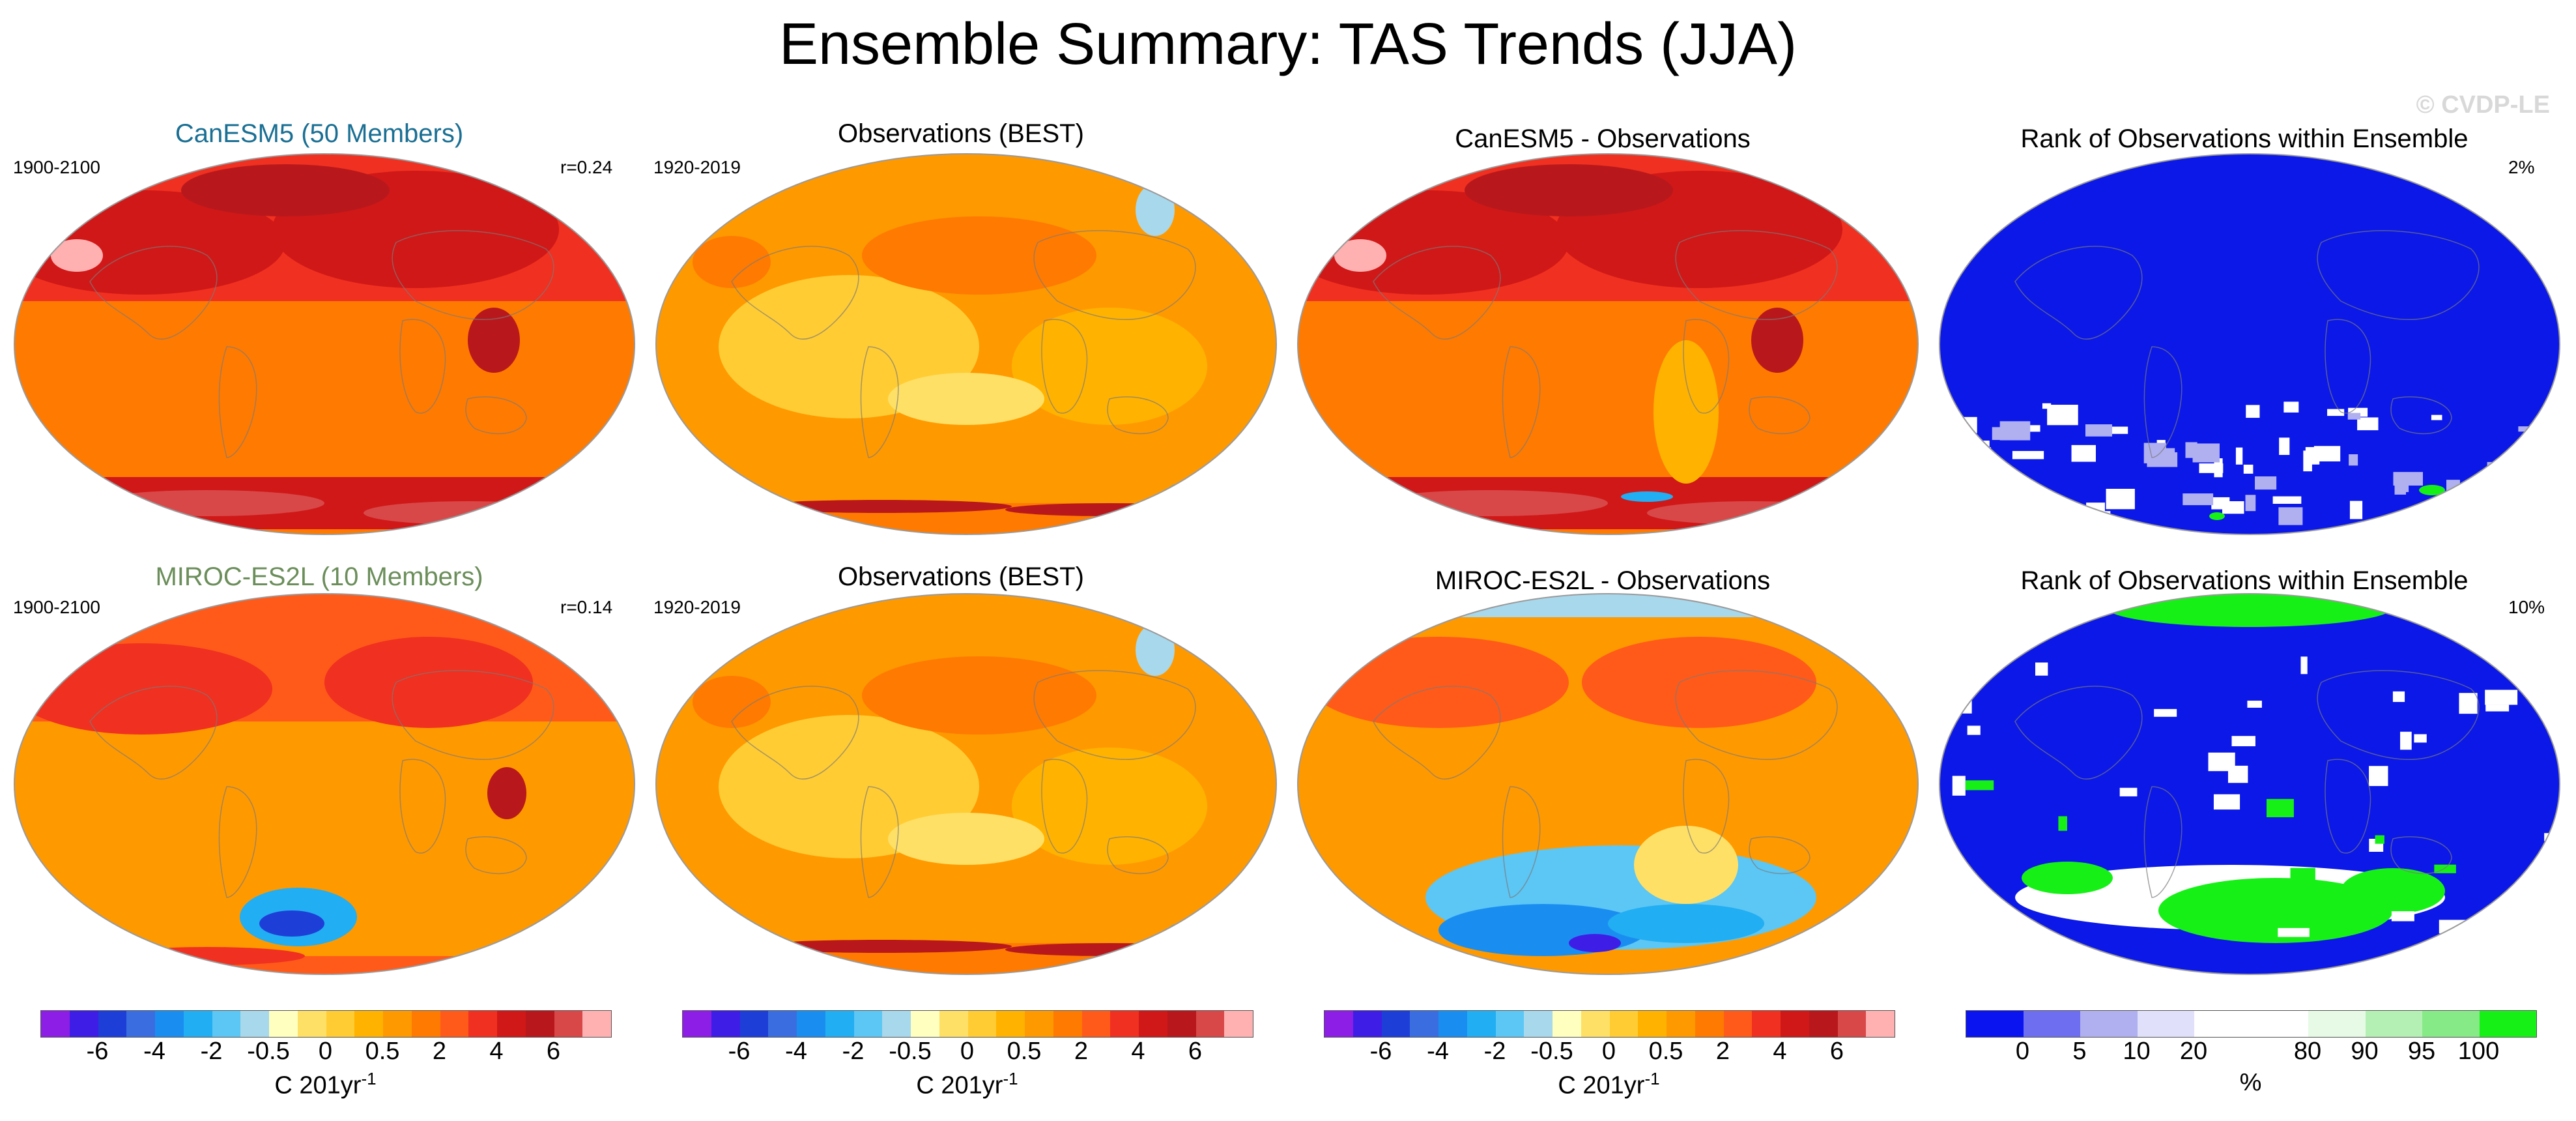 This screenshot has width=2576, height=1121. I want to click on panel-period: 1900-2100, so click(56, 167).